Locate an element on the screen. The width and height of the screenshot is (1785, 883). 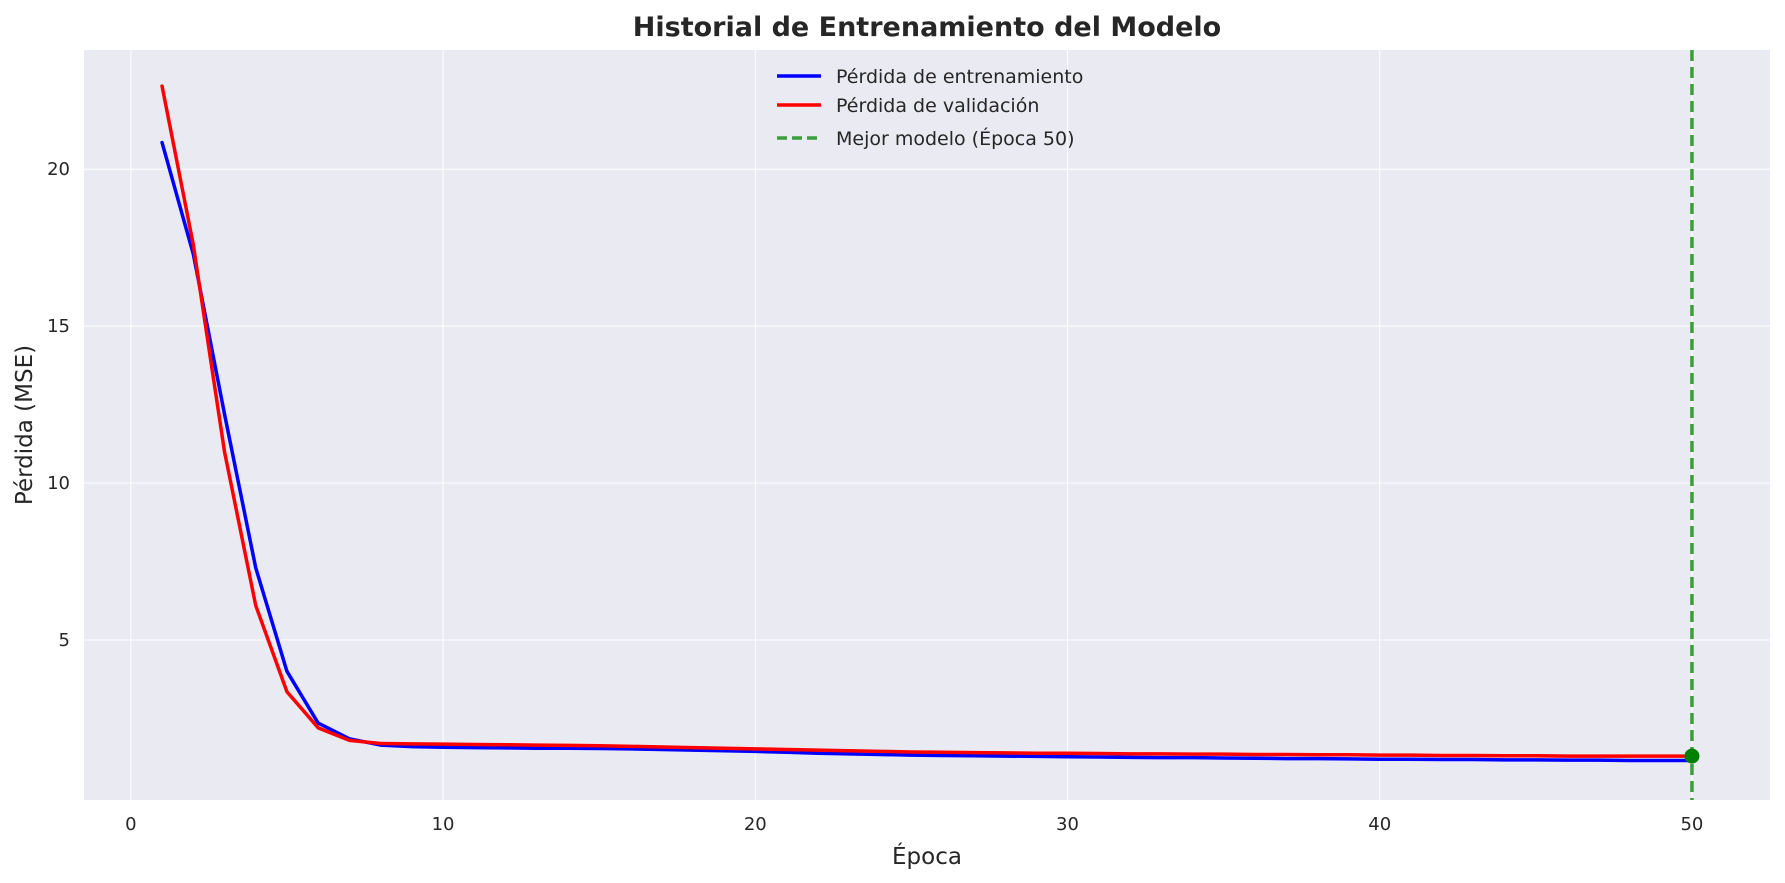
x-tick-label: 0 is located at coordinates (130, 824).